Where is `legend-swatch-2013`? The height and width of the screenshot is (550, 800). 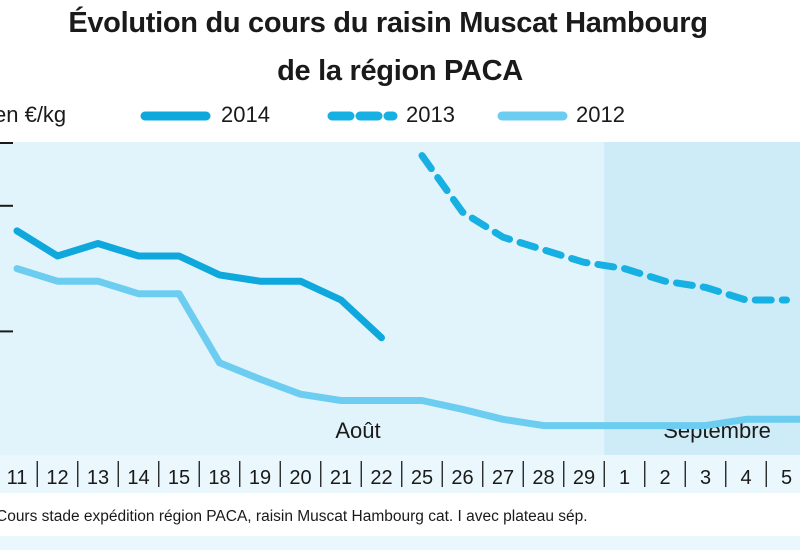 legend-swatch-2013 is located at coordinates (362, 116).